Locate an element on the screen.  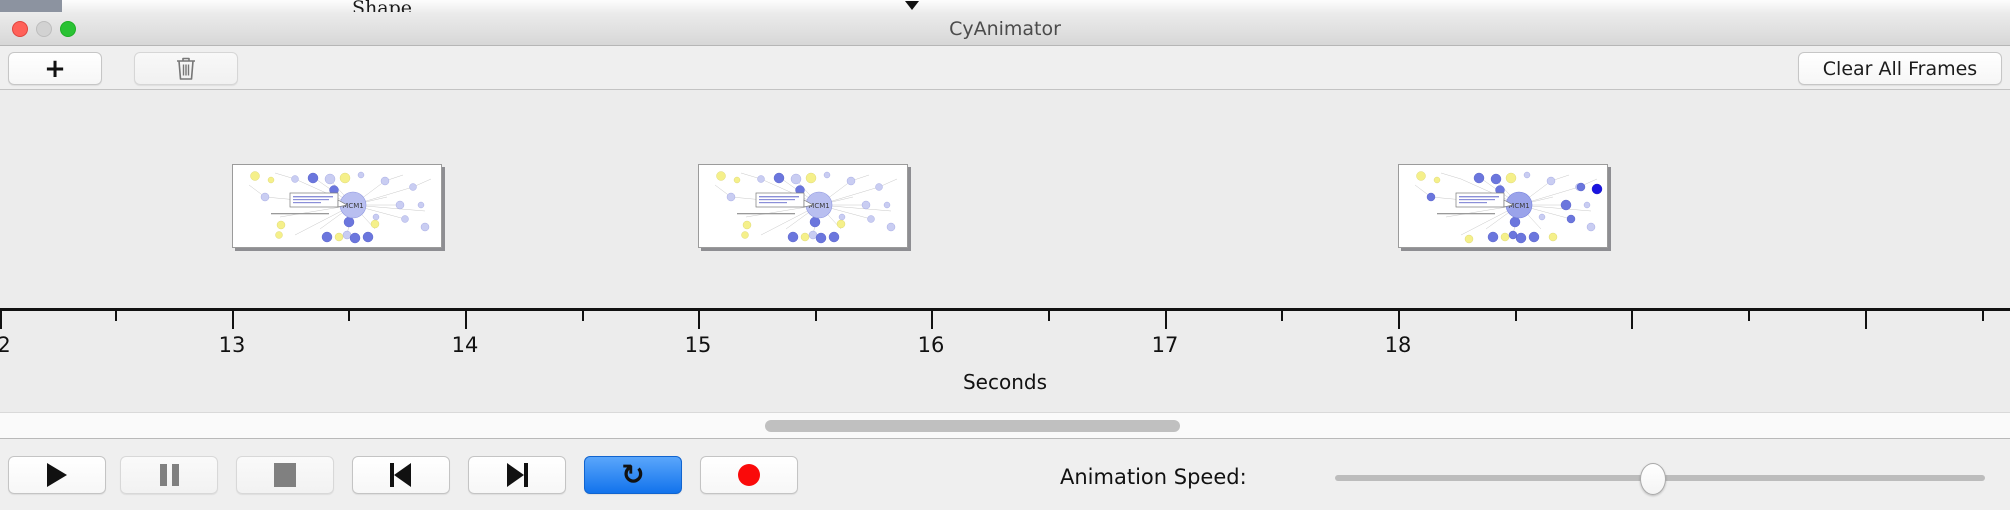
pause-icon is located at coordinates (169, 475).